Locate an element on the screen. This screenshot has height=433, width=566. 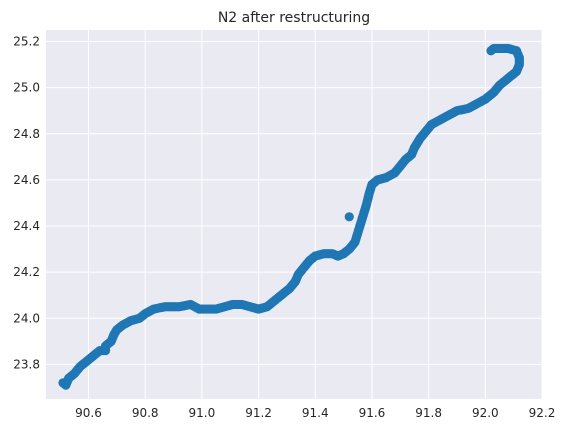
y-tick-label: 24.8 is located at coordinates (26, 134).